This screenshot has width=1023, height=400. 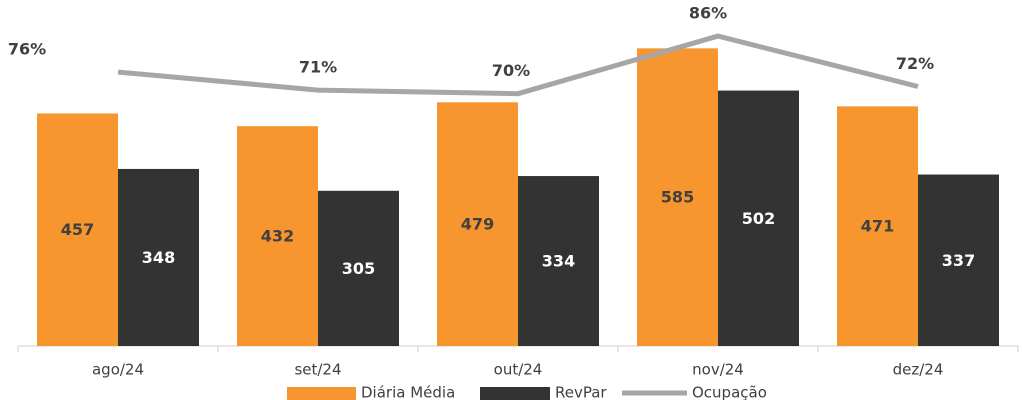 I want to click on value-label: 471, so click(x=877, y=226).